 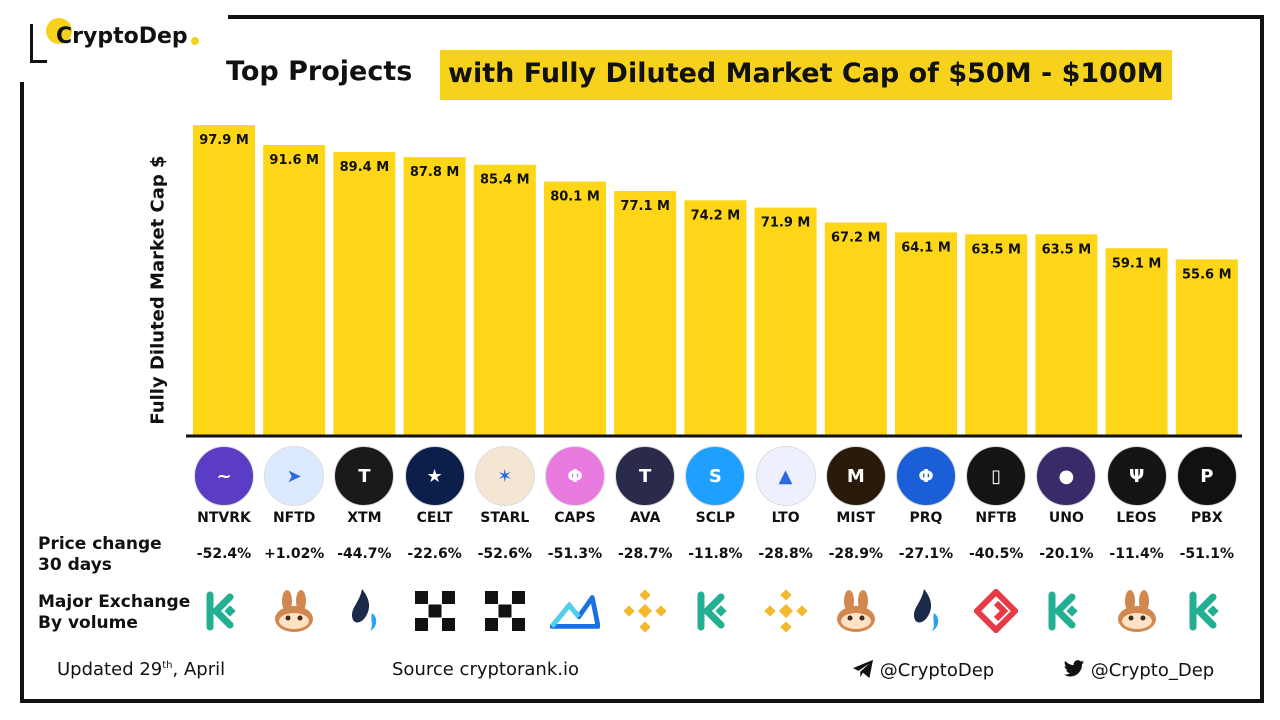 I want to click on data-label-ava: 77.1 M, so click(x=645, y=206).